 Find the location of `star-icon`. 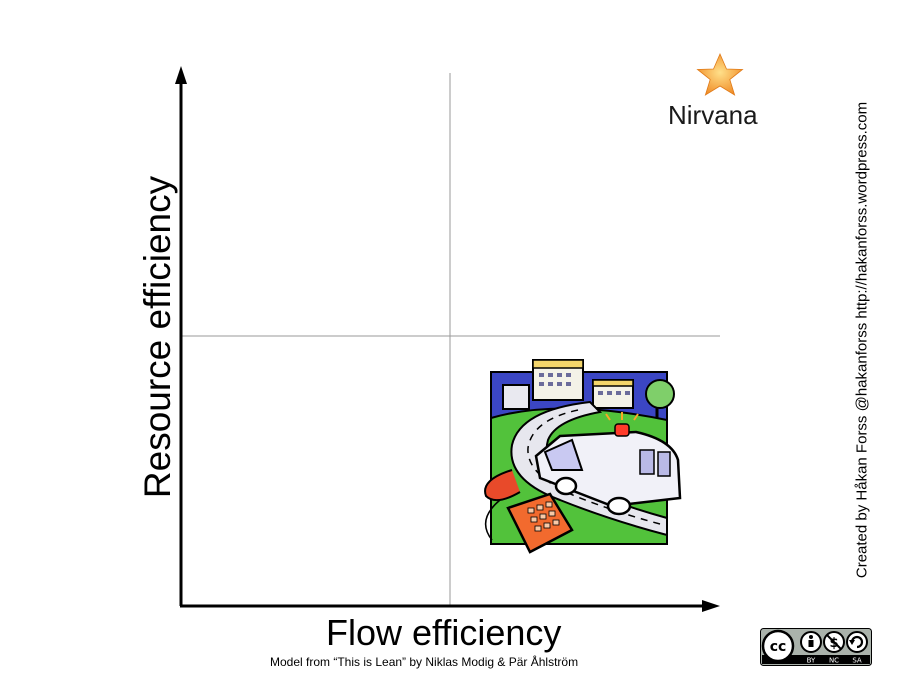

star-icon is located at coordinates (720, 74).